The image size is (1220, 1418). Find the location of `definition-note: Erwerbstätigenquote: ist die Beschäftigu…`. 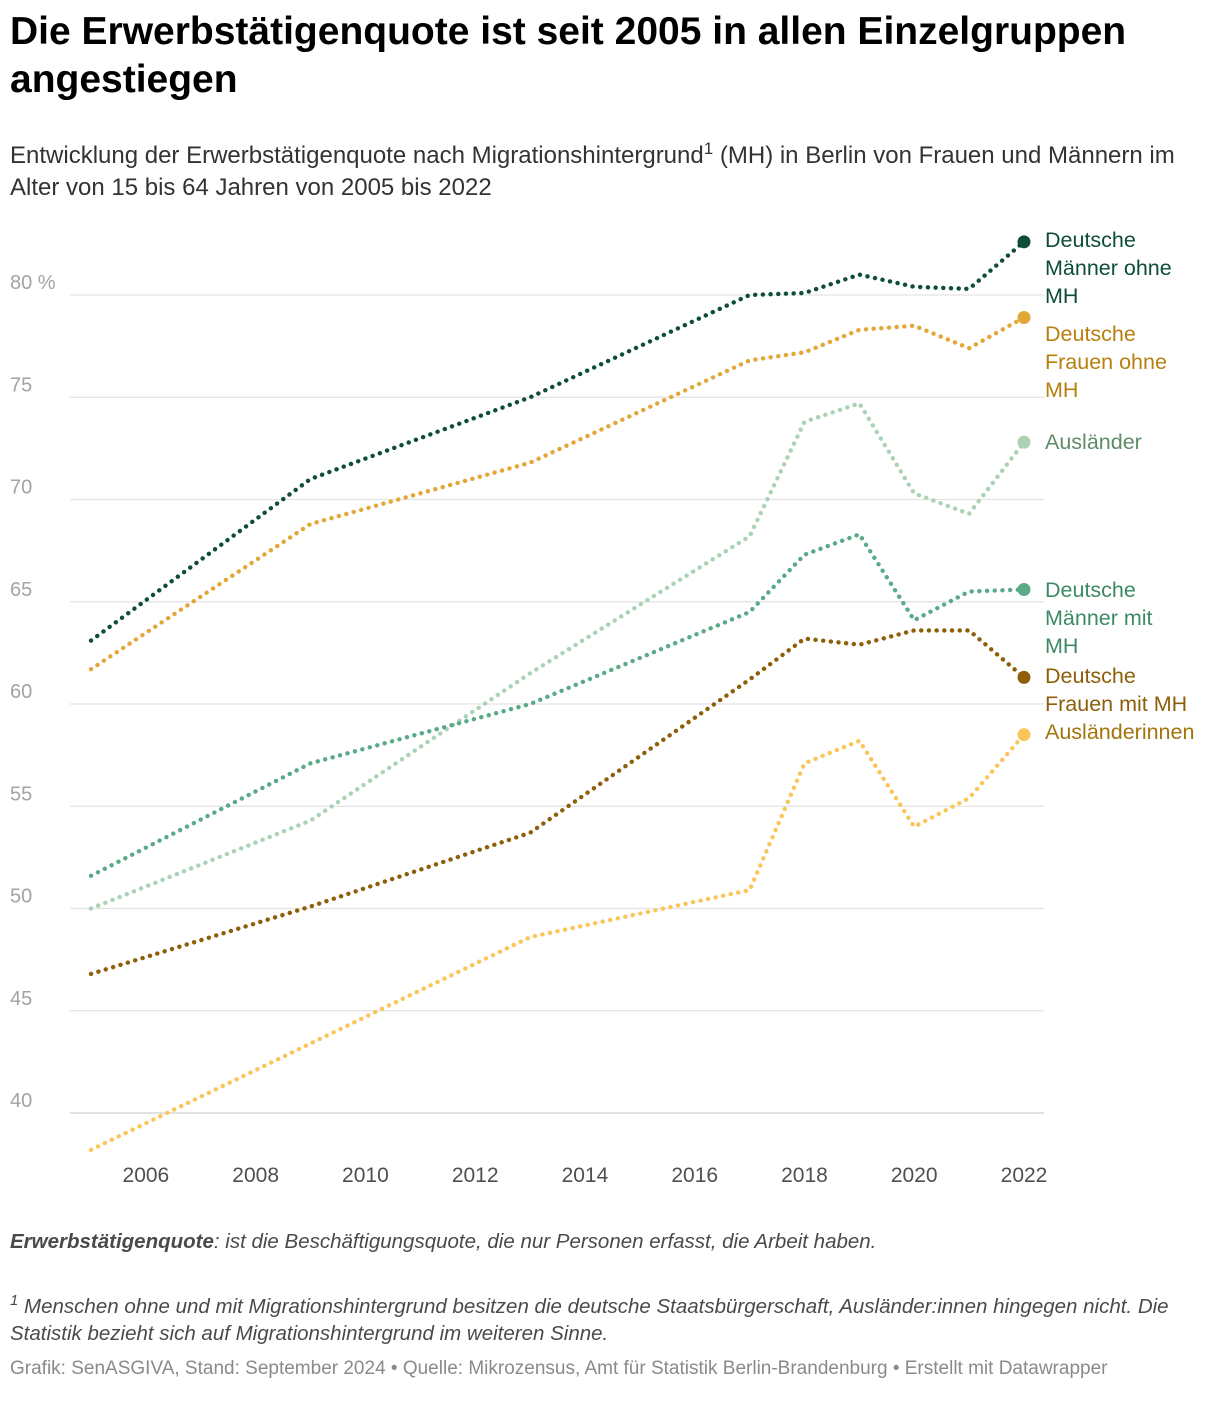

definition-note: Erwerbstätigenquote: ist die Beschäftigu… is located at coordinates (610, 1241).